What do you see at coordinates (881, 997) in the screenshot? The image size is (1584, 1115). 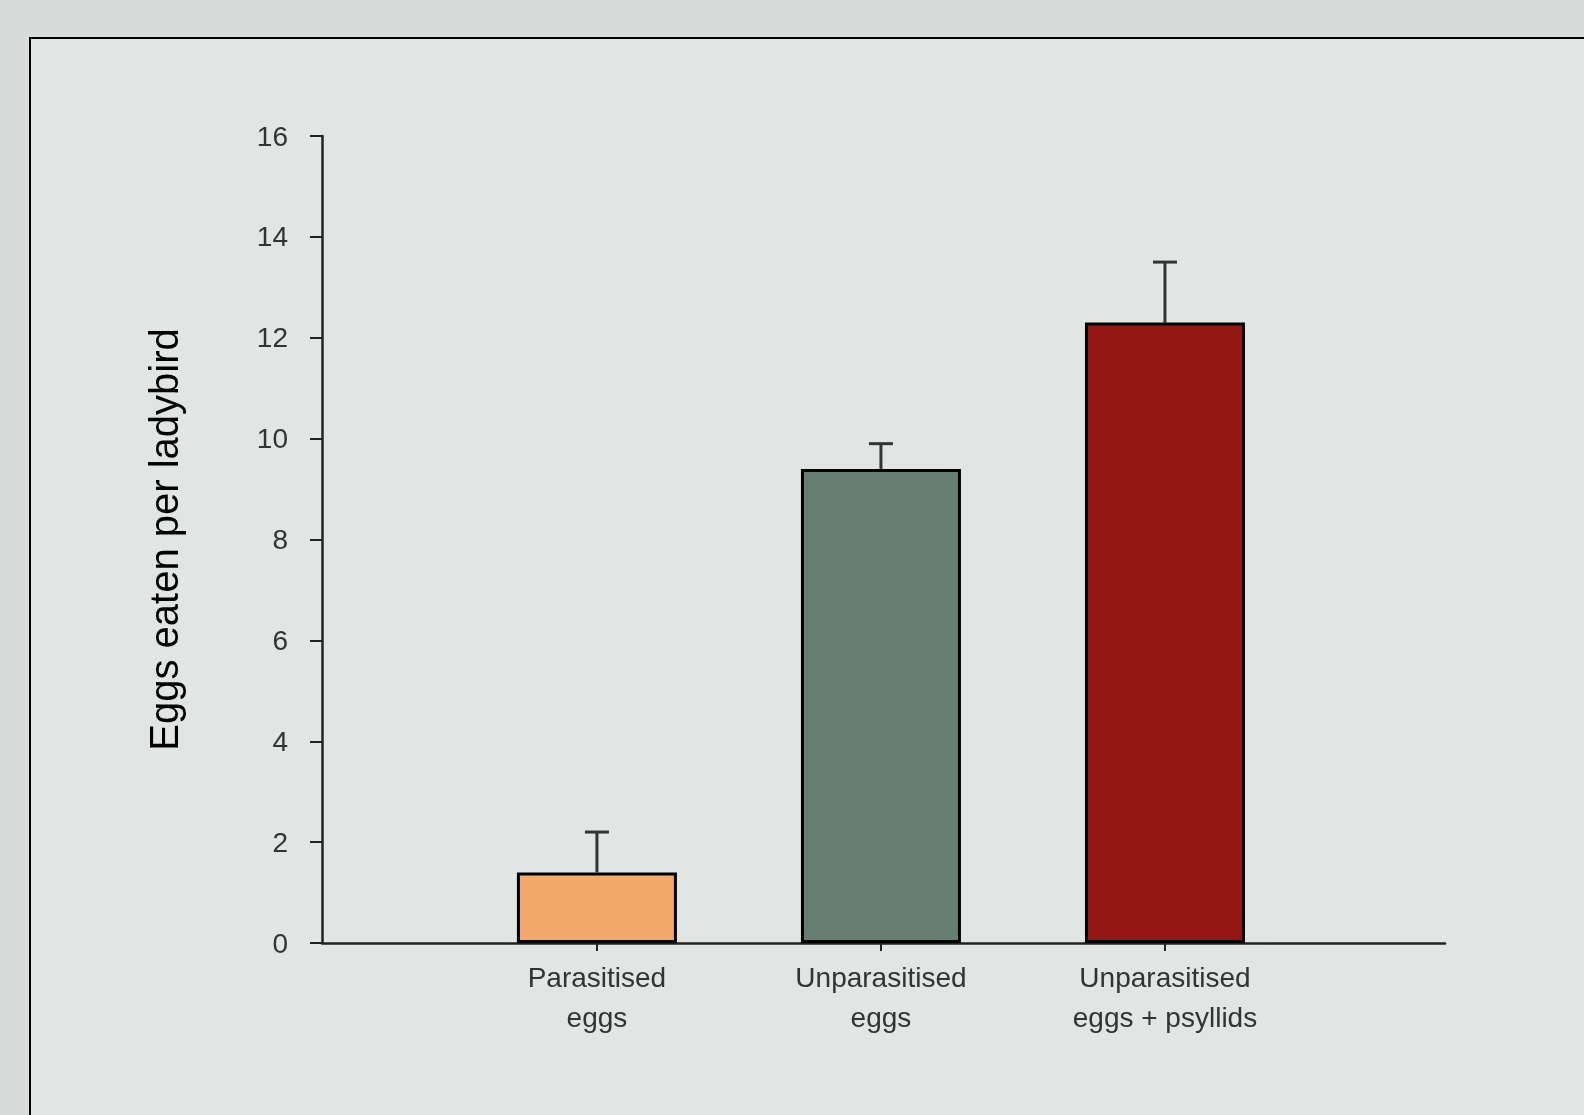 I see `x-tick-label: Unparasitised eggs` at bounding box center [881, 997].